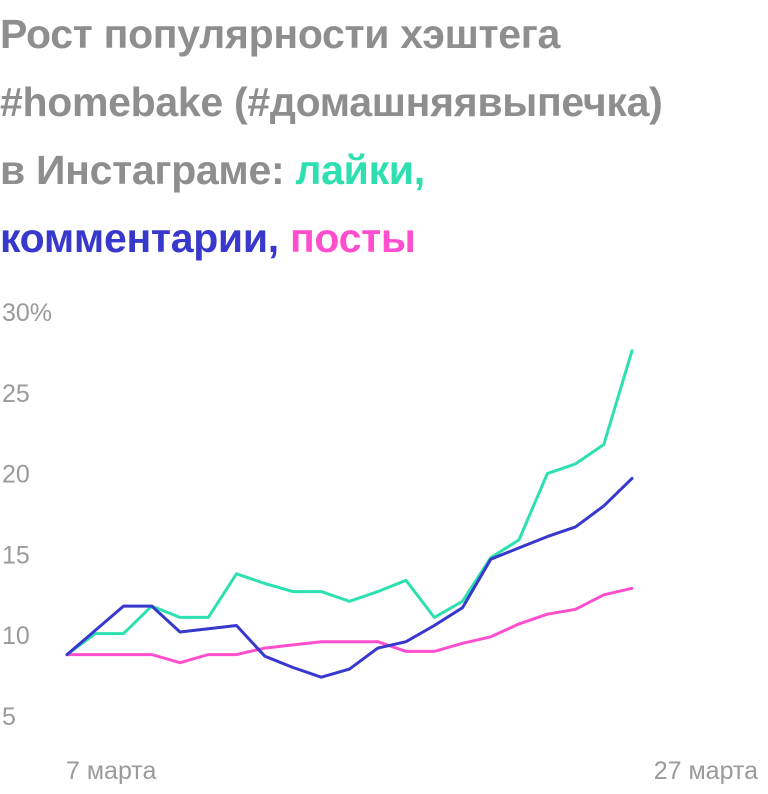 This screenshot has width=768, height=794. Describe the element at coordinates (148, 170) in the screenshot. I see `title-line-3-prefix: в Инстаграме:` at that location.